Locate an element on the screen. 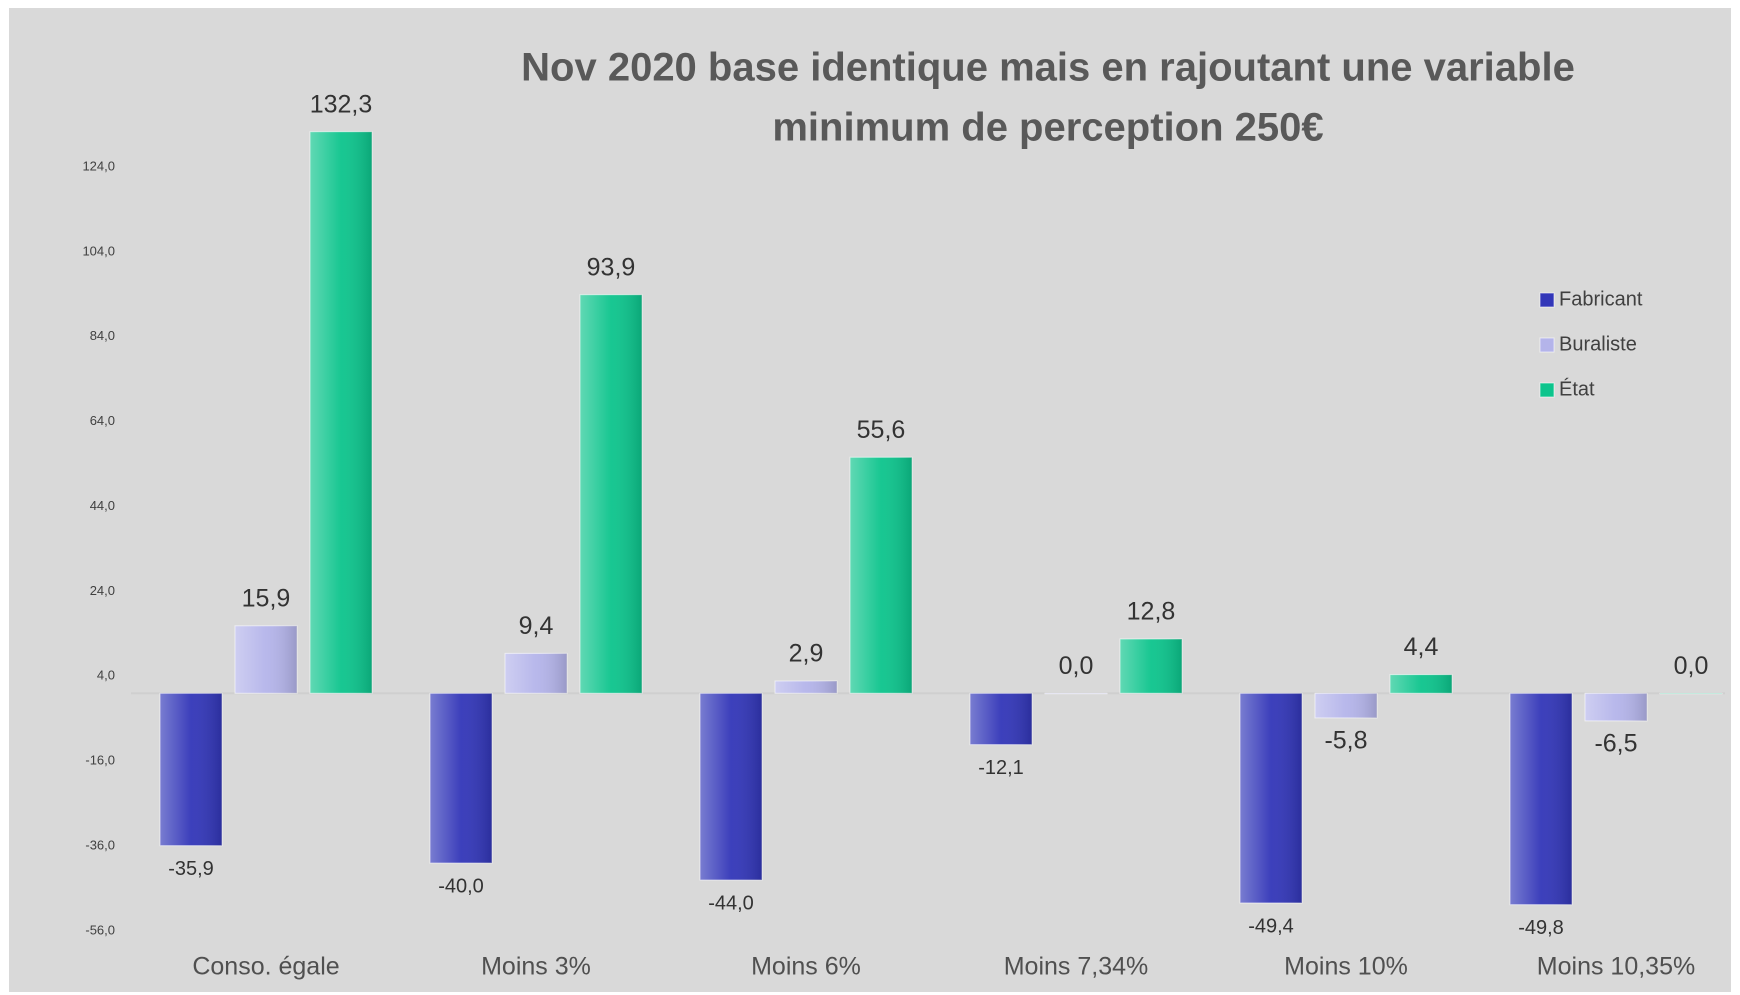 The width and height of the screenshot is (1740, 995). data-label: 15,9 is located at coordinates (266, 598).